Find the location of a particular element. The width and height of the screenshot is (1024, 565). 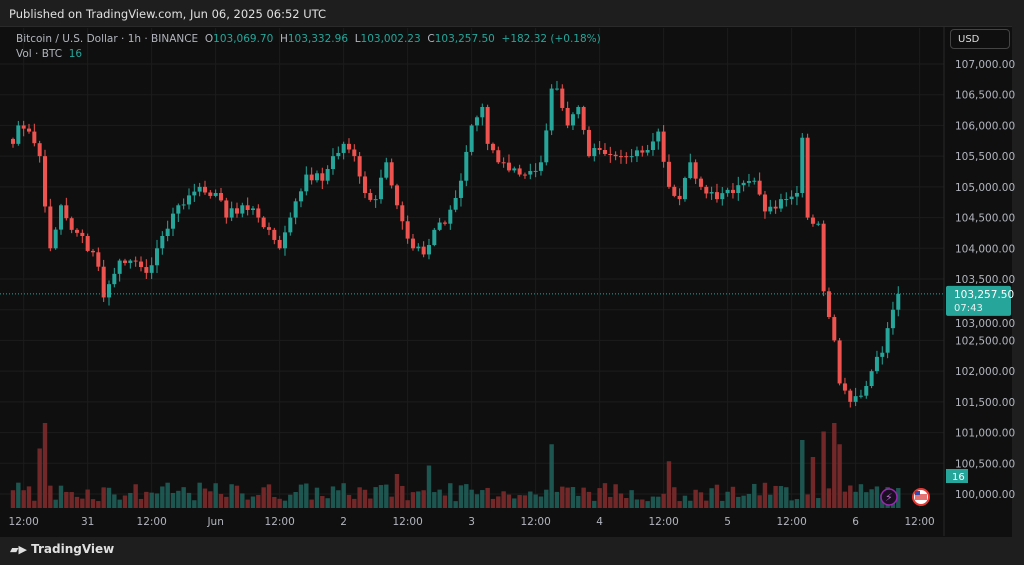

x-tick-label: 6 is located at coordinates (855, 522).